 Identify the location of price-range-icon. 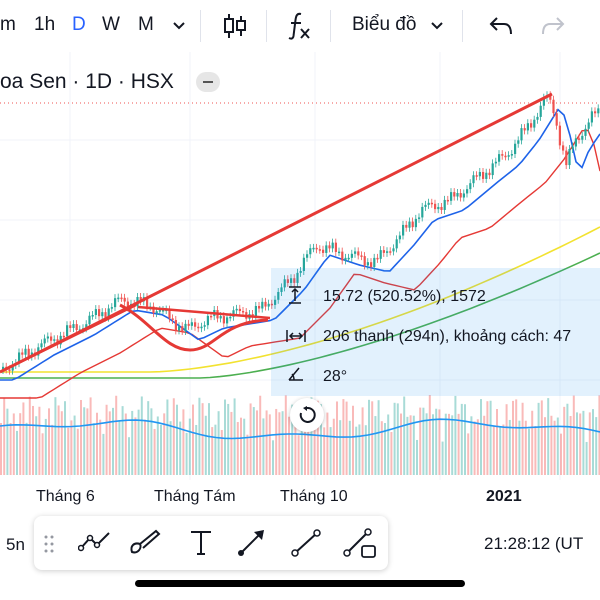
(295, 295).